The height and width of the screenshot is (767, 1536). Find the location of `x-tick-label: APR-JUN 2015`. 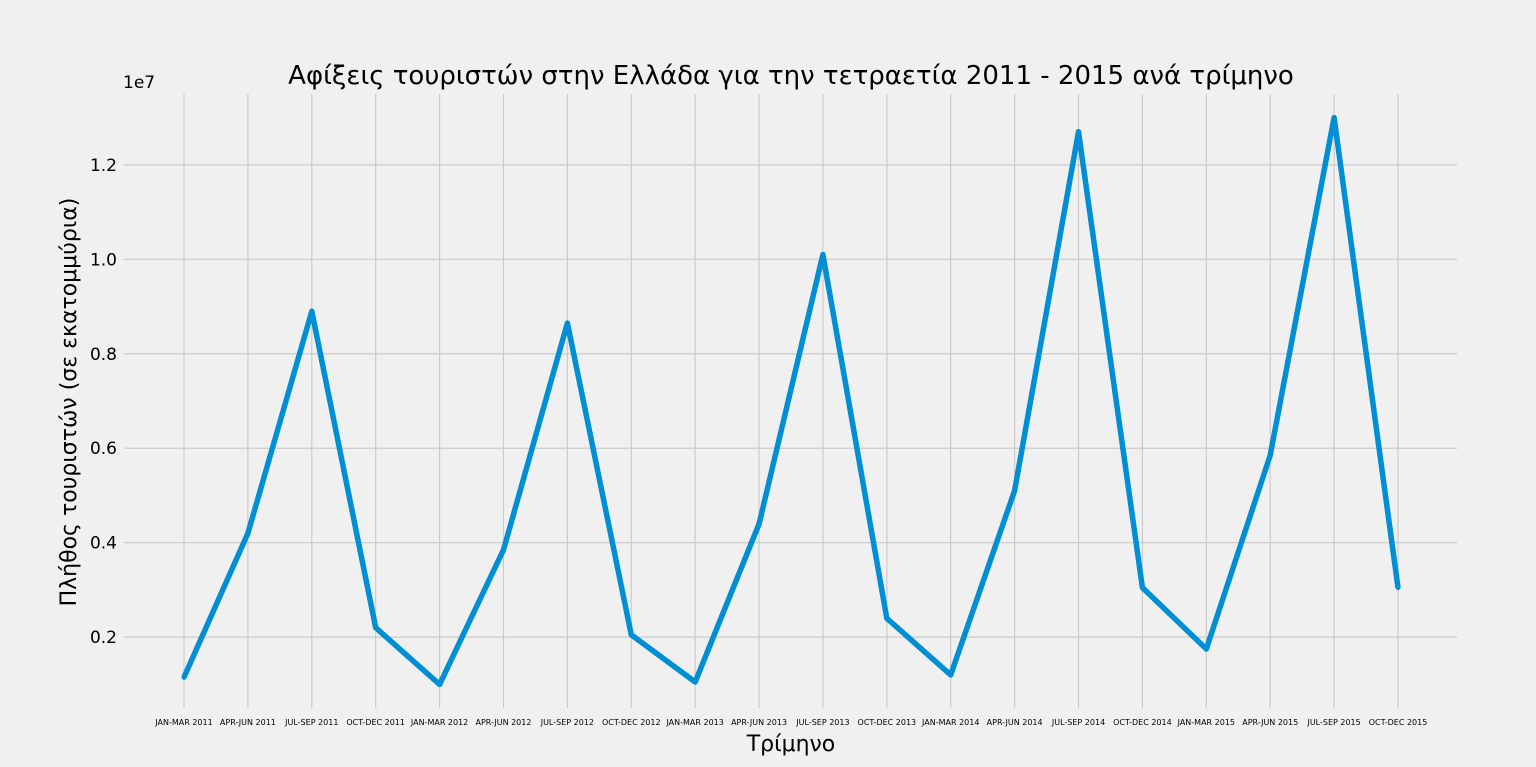

x-tick-label: APR-JUN 2015 is located at coordinates (1270, 722).